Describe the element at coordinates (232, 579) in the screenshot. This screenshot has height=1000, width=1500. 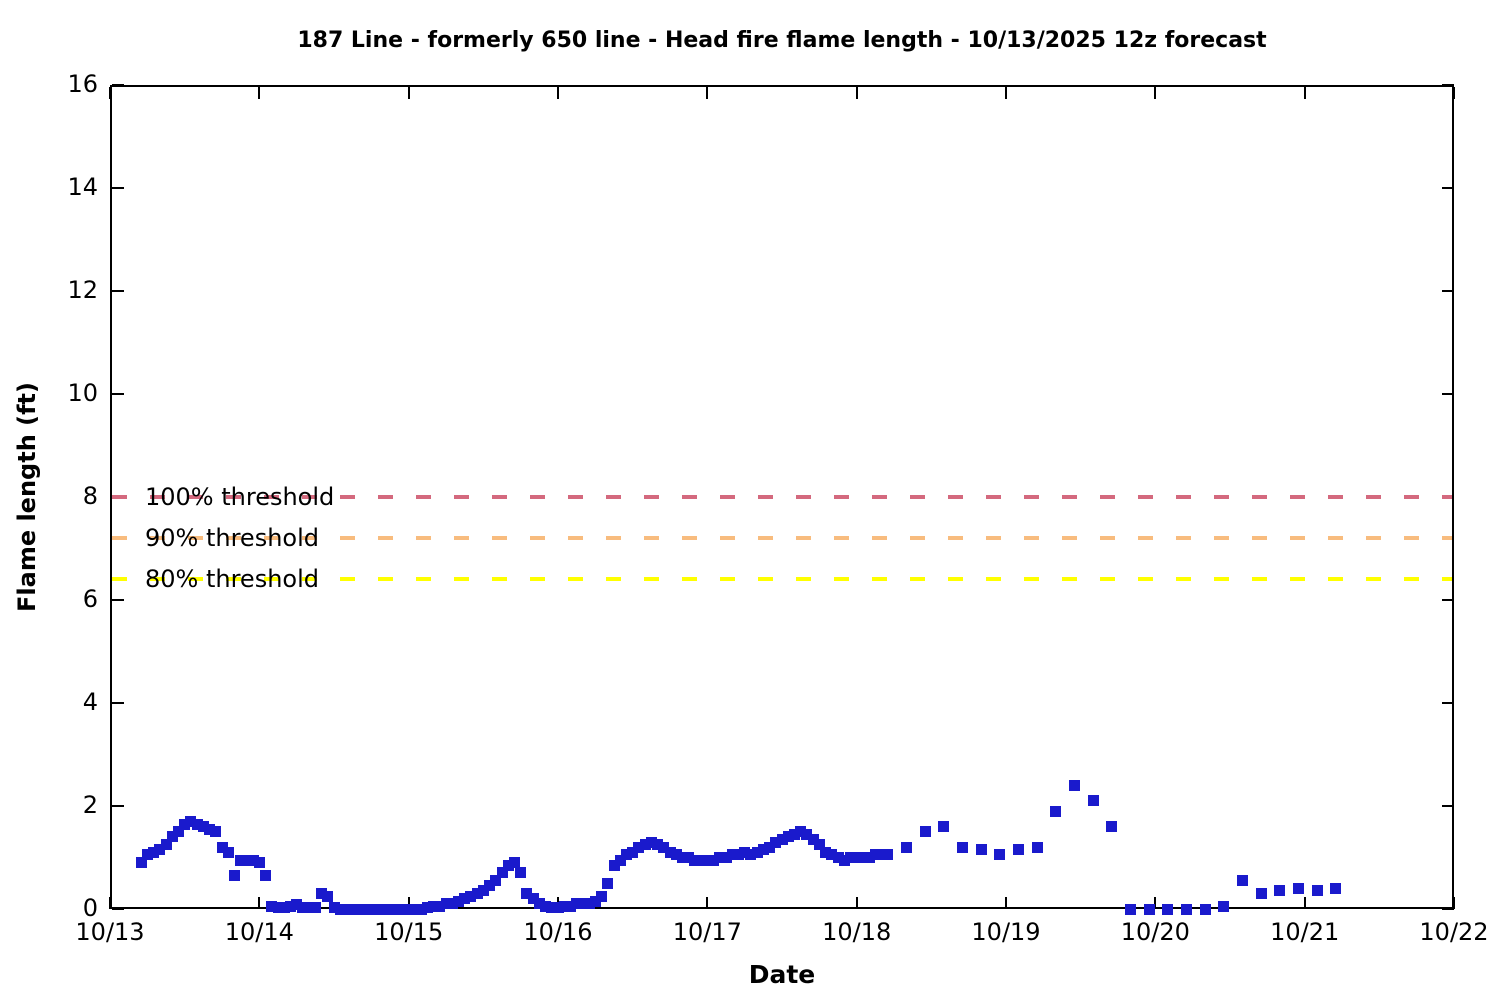
I see `threshold-label-80: 80% threshold` at that location.